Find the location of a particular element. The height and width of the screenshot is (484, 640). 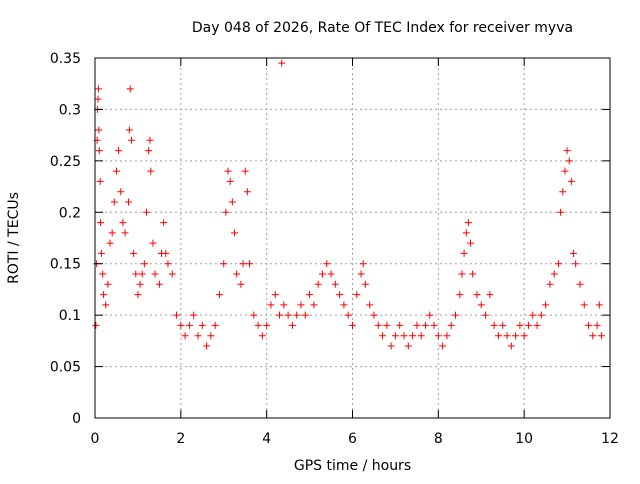

x-tick-label: 6 is located at coordinates (352, 439).